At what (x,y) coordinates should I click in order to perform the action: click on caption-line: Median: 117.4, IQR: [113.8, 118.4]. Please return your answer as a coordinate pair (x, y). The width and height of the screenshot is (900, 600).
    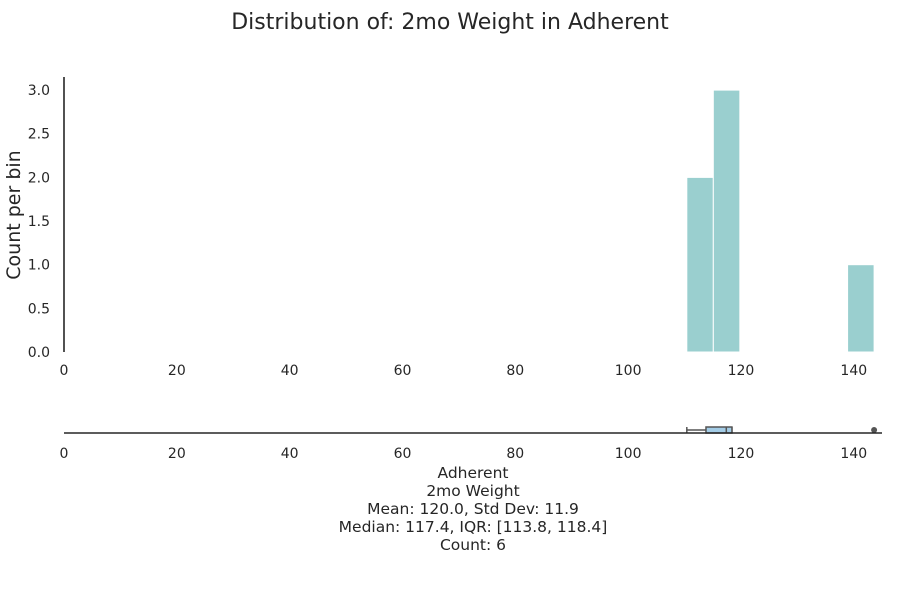
    Looking at the image, I should click on (473, 527).